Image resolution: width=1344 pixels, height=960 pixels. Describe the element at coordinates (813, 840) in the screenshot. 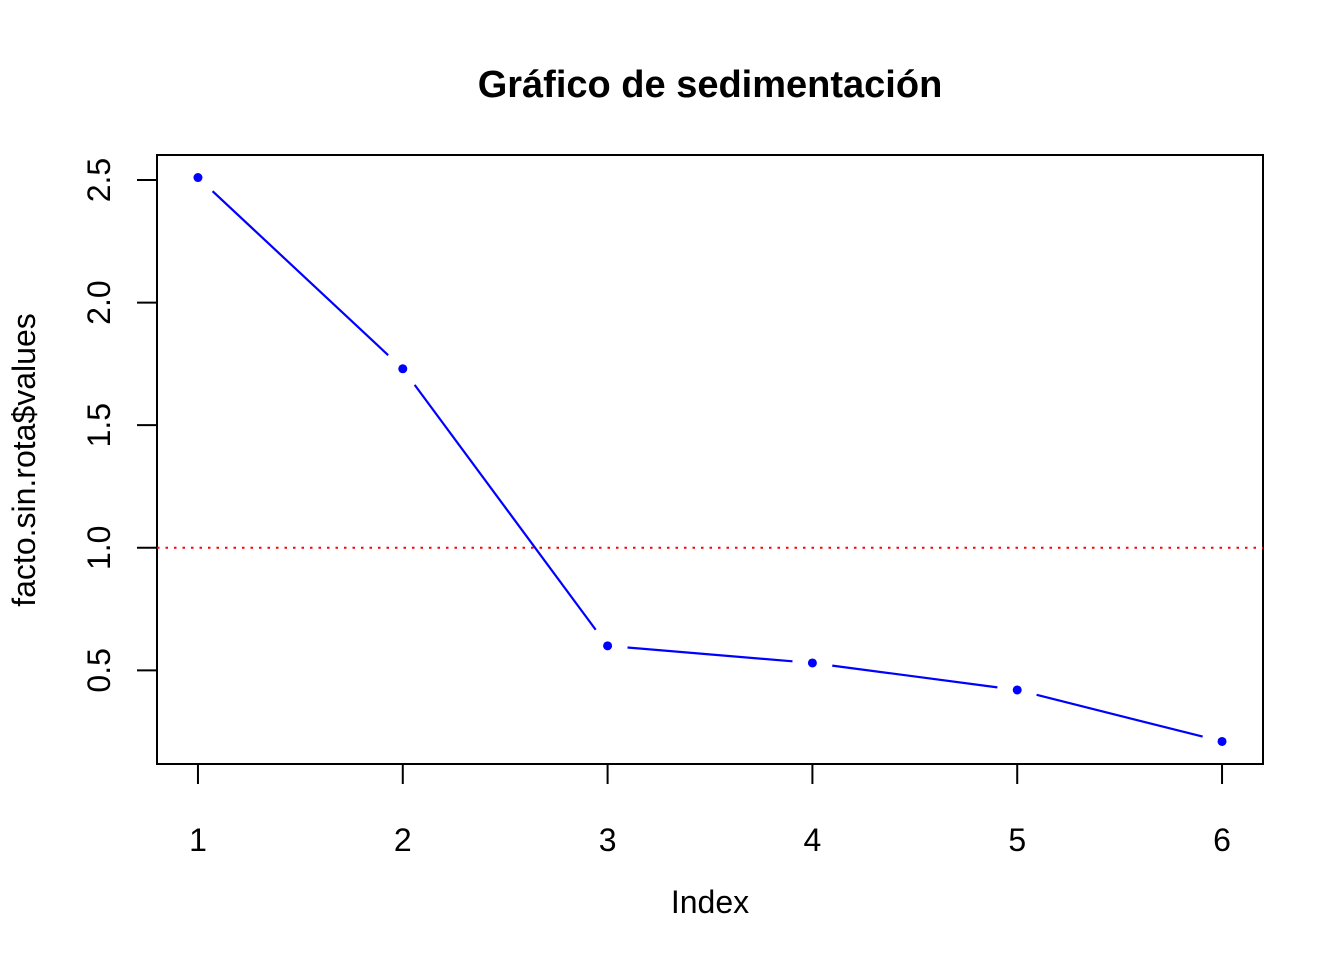

I see `x-tick-label: 4` at that location.